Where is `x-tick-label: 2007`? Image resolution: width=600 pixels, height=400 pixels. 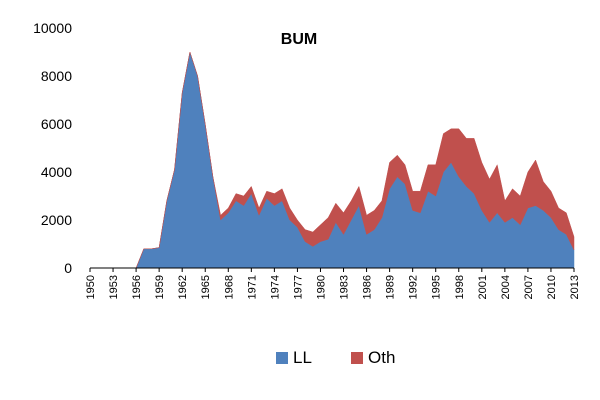 x-tick-label: 2007 is located at coordinates (529, 287).